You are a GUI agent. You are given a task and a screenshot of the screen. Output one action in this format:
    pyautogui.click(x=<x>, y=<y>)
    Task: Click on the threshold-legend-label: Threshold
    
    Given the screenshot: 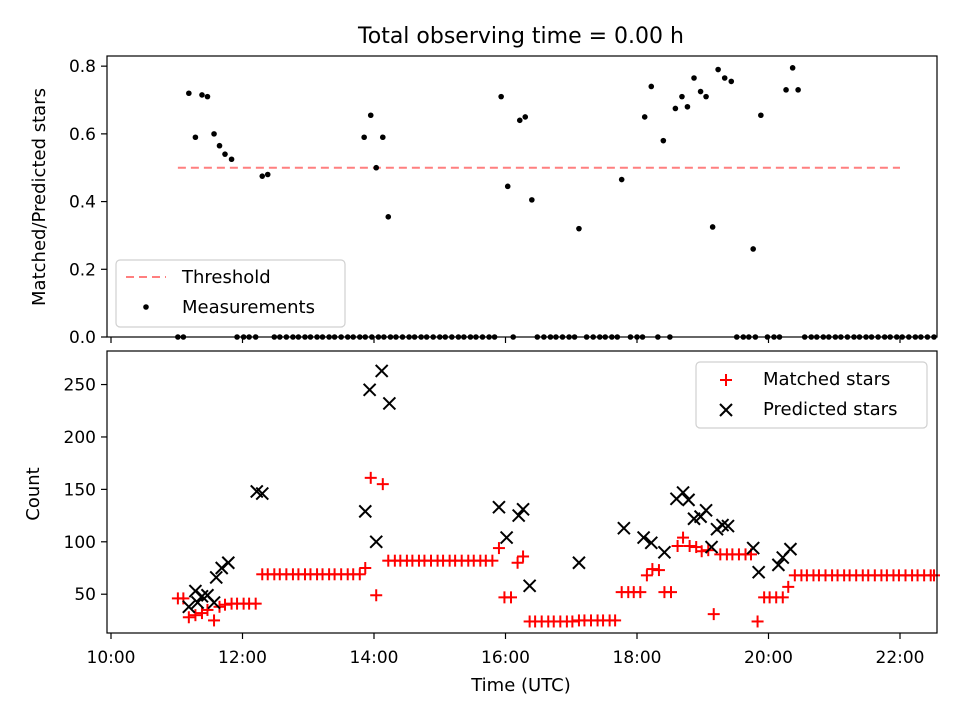 What is the action you would take?
    pyautogui.click(x=226, y=277)
    